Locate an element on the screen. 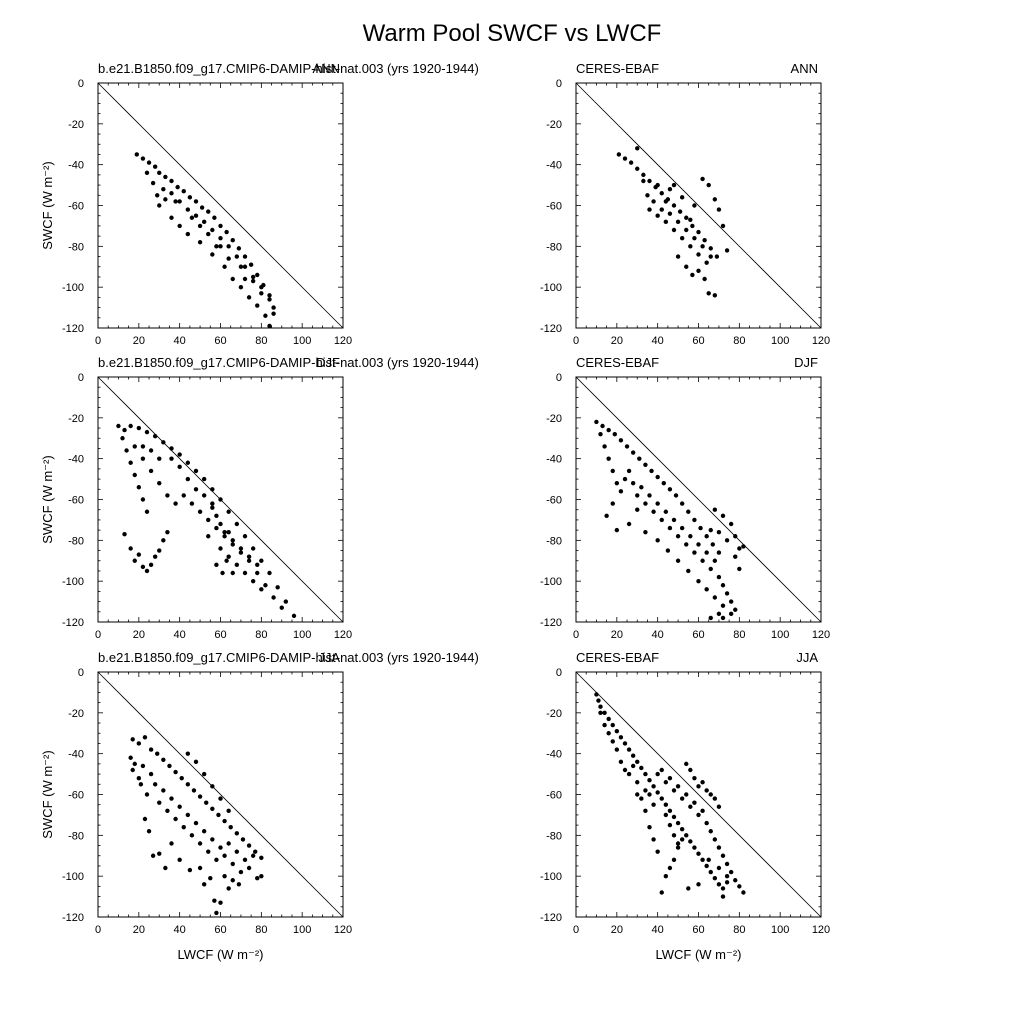  x-tick-label: 100 is located at coordinates (302, 930).